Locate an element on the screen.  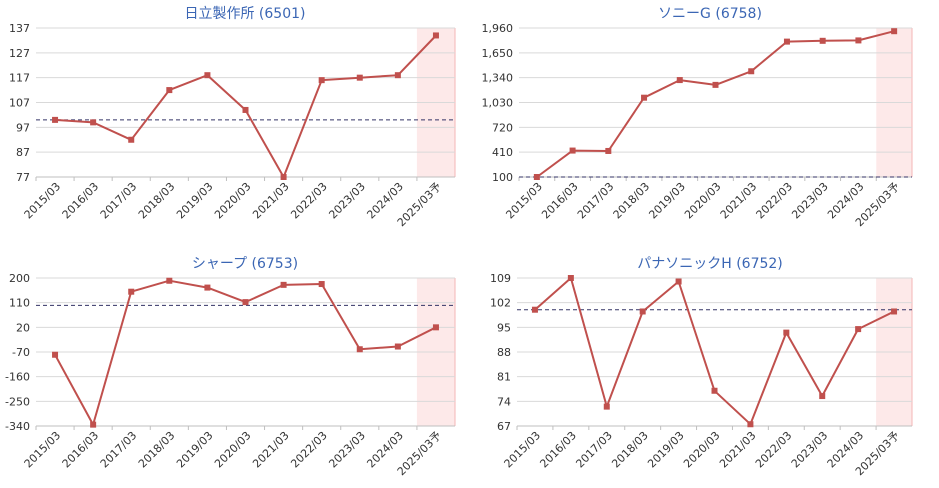
y-tick-label: -70 is located at coordinates (21, 352).